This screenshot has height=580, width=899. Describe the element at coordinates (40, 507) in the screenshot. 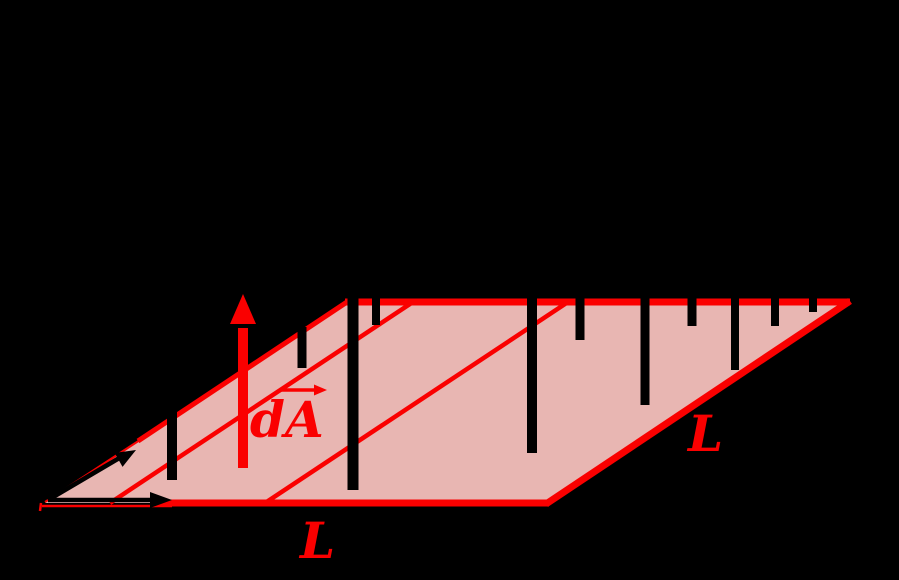

I see `bottom-edge-hook` at that location.